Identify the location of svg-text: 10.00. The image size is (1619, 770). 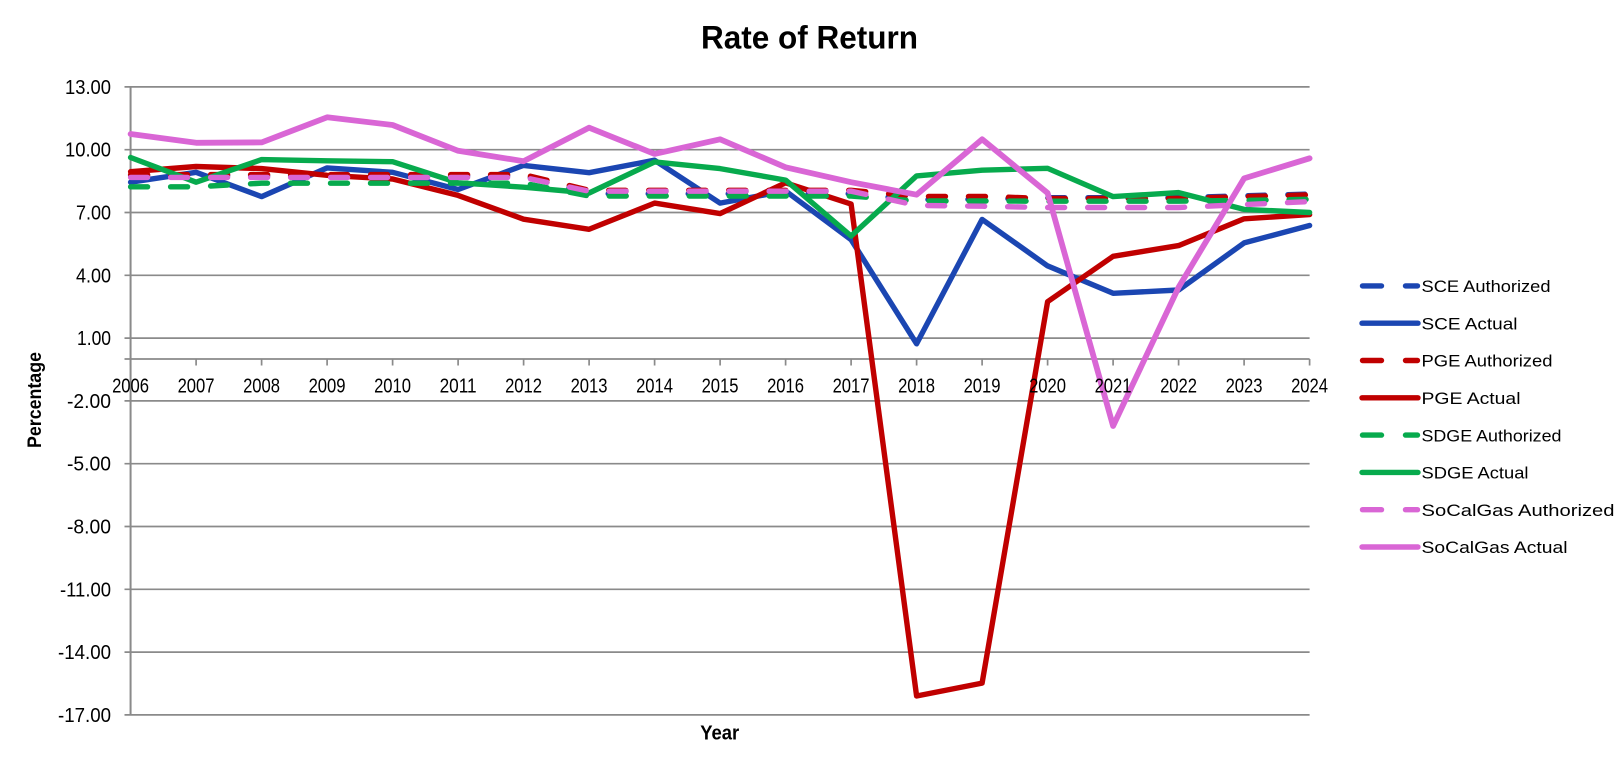
(88, 151).